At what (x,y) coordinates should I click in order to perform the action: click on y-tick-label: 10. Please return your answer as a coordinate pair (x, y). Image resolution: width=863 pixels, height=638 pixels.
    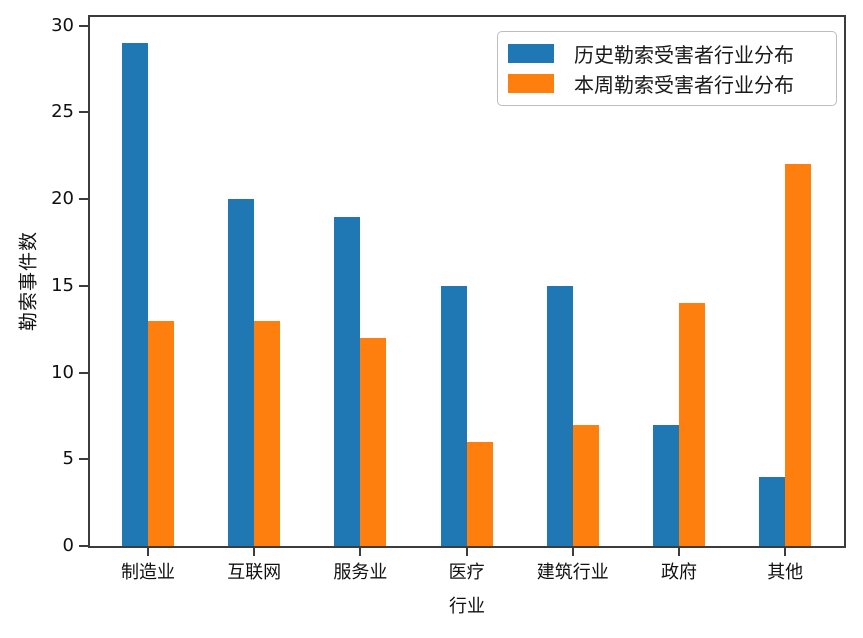
    Looking at the image, I should click on (62, 372).